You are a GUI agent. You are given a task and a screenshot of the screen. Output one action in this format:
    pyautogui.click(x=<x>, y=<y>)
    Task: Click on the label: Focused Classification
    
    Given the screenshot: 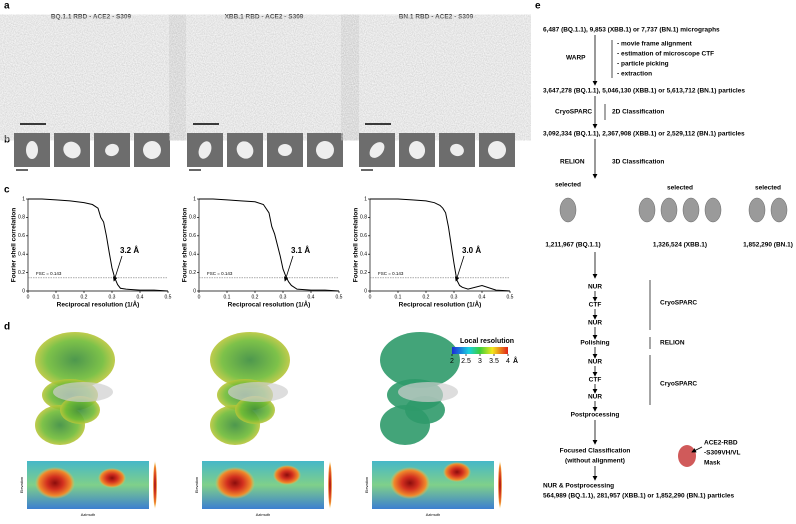 What is the action you would take?
    pyautogui.click(x=595, y=451)
    